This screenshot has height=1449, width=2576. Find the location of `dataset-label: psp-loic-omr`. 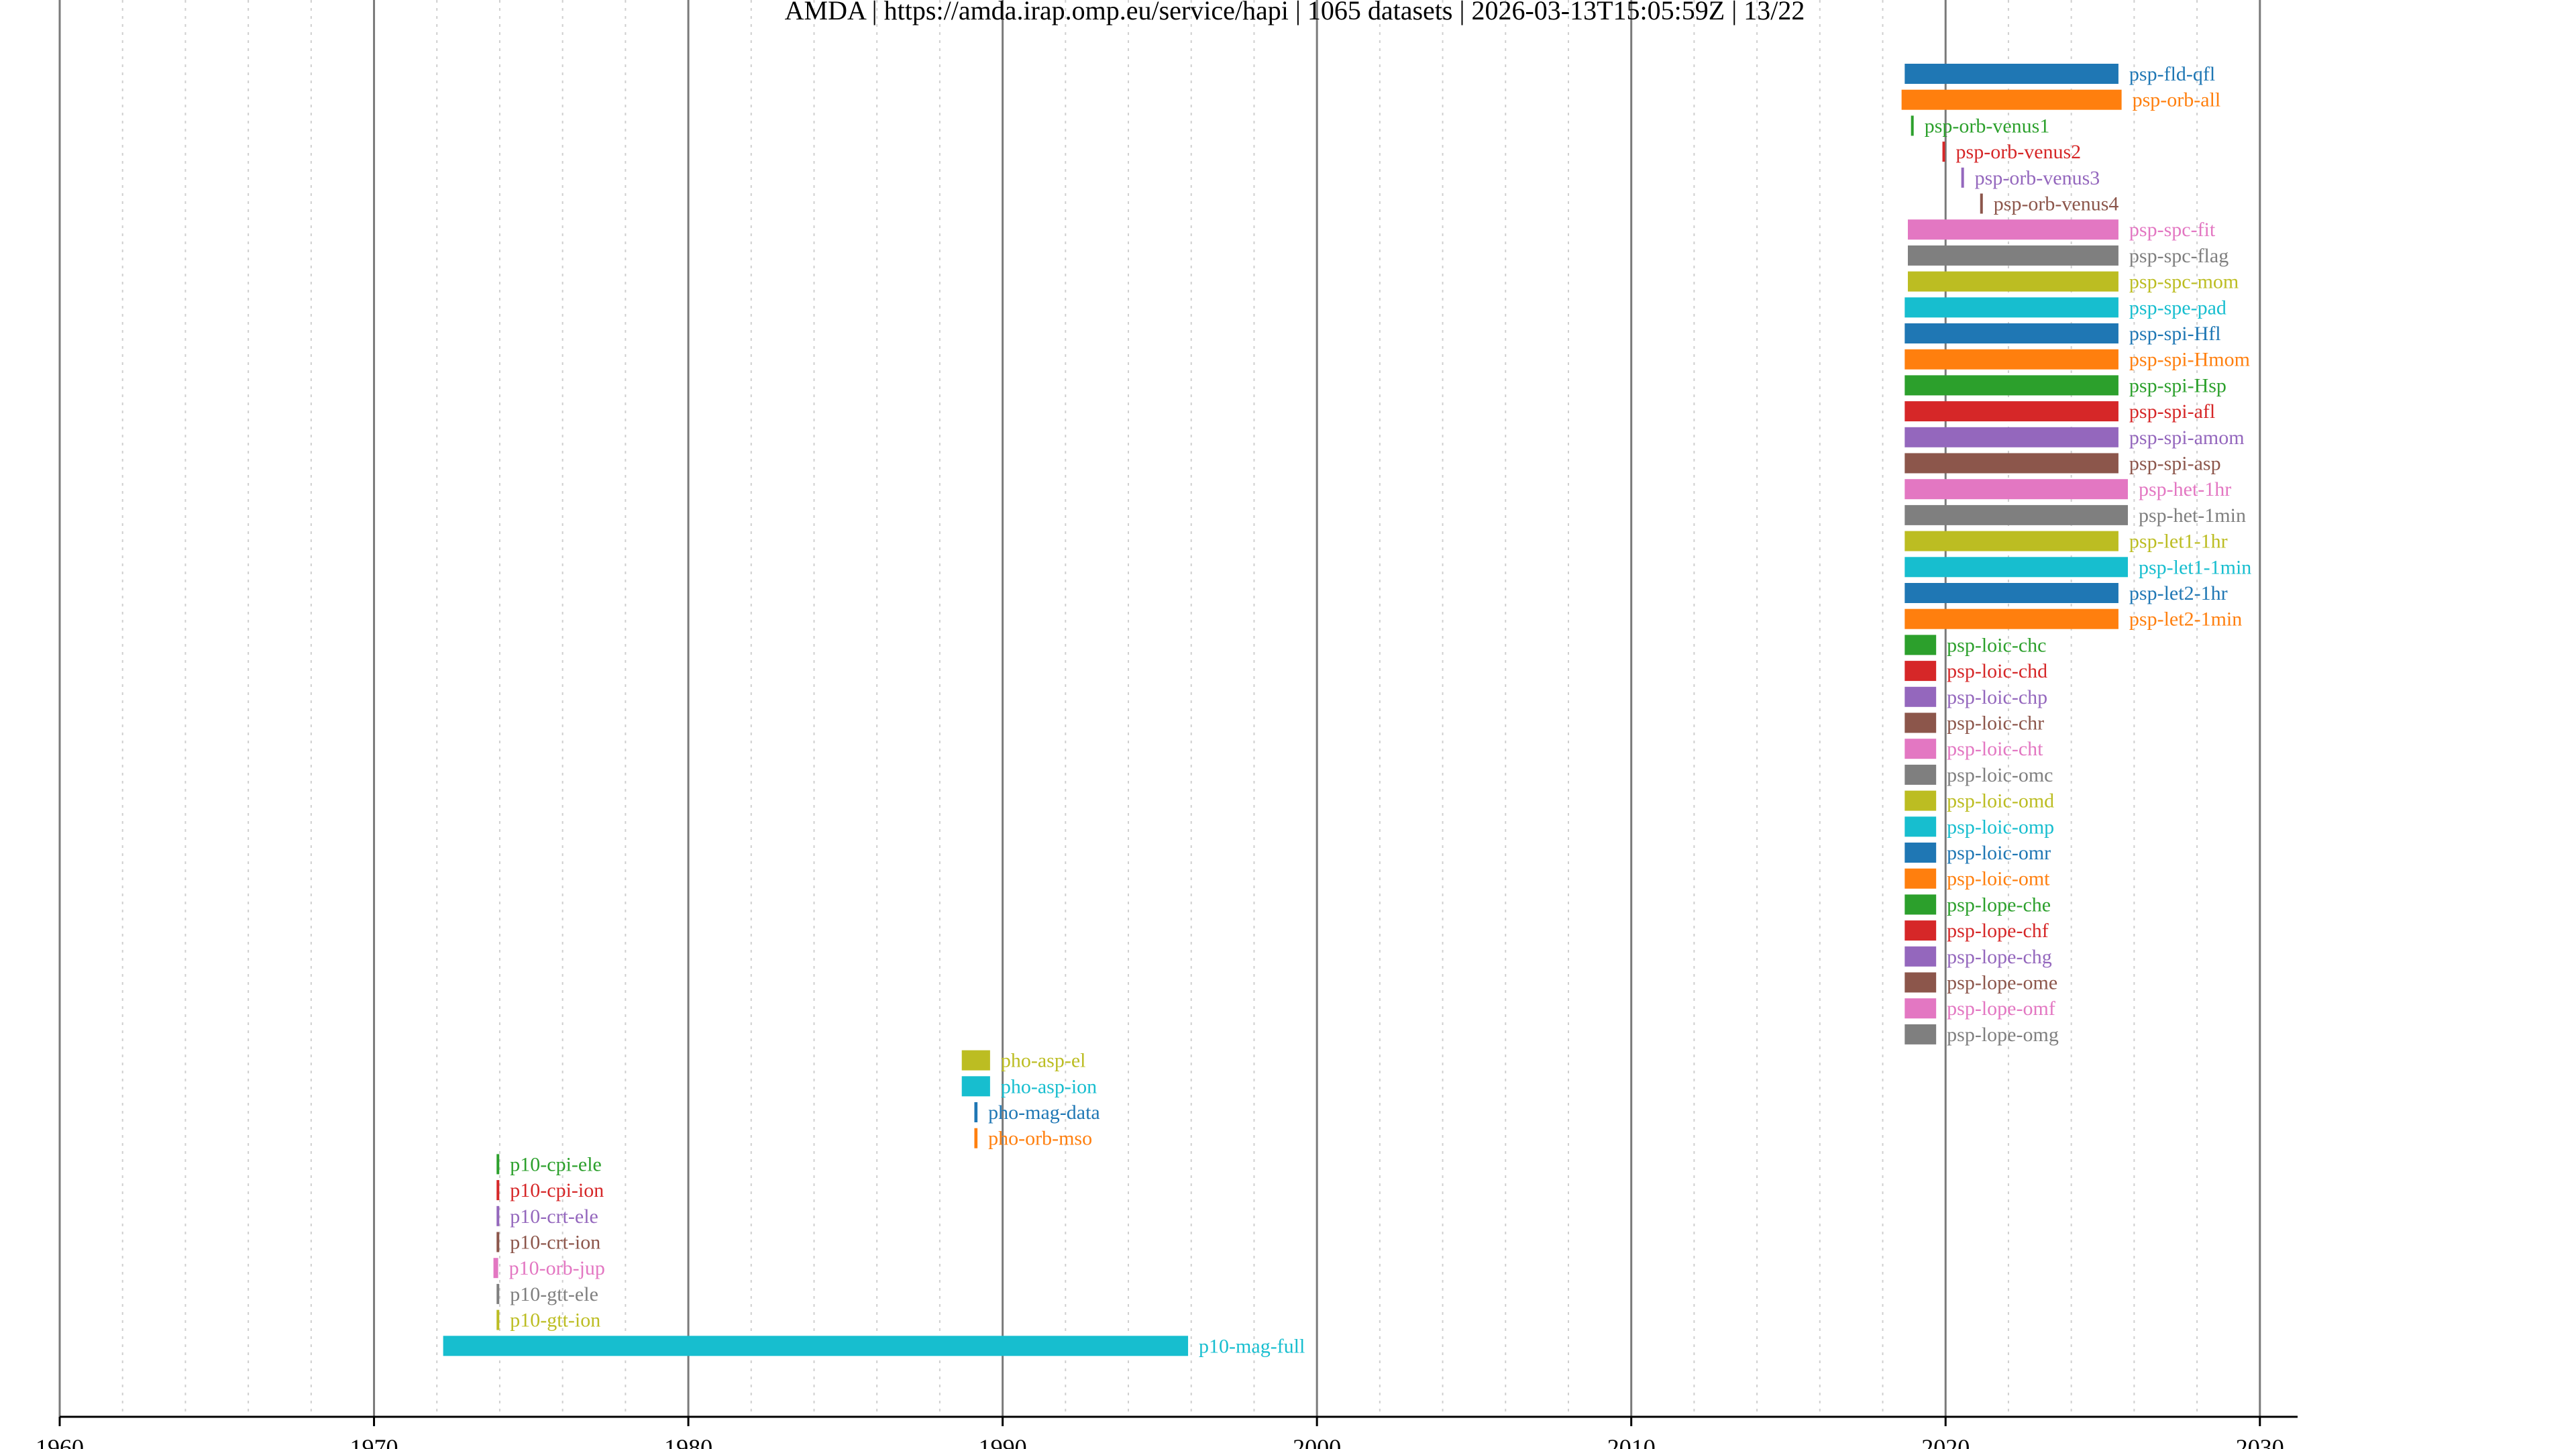

dataset-label: psp-loic-omr is located at coordinates (1999, 853).